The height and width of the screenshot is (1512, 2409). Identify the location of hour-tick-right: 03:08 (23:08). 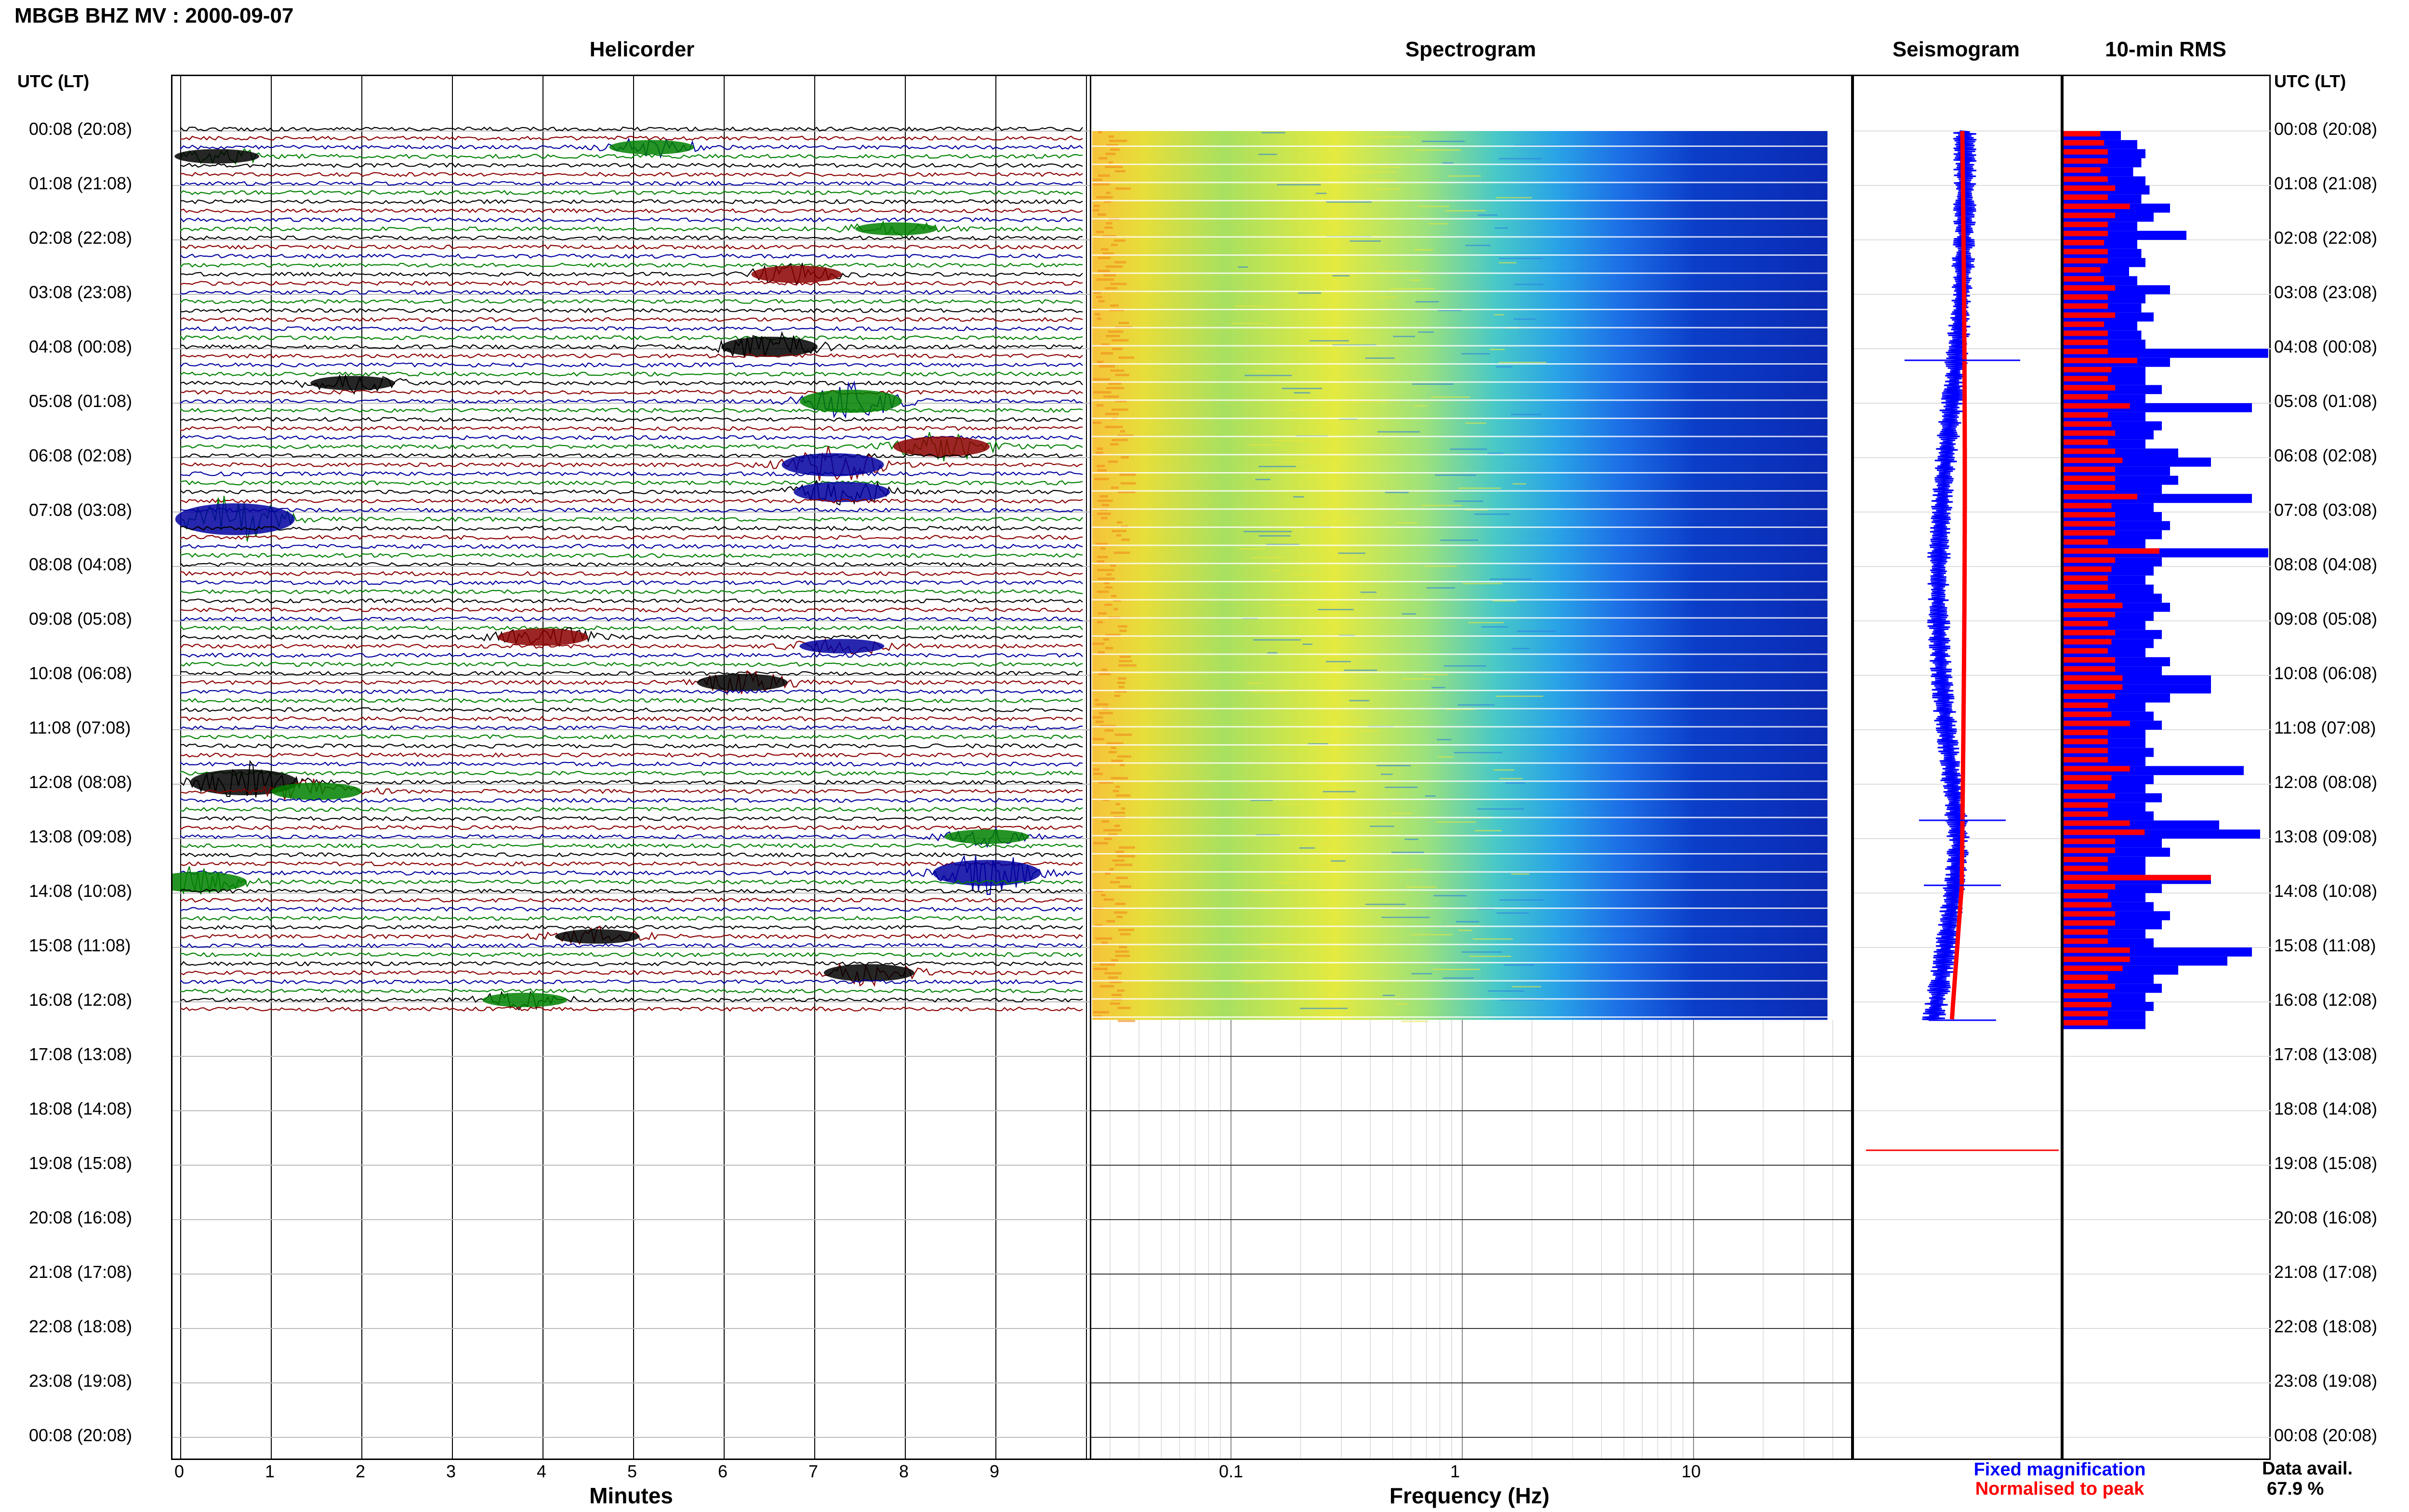
(2326, 292).